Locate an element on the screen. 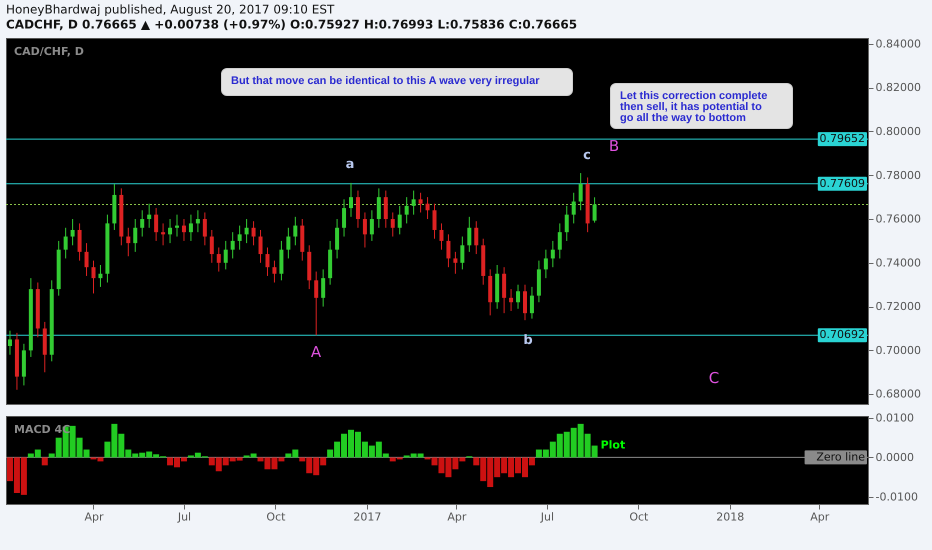 This screenshot has height=550, width=932. x-tick-label: 2017 is located at coordinates (367, 517).